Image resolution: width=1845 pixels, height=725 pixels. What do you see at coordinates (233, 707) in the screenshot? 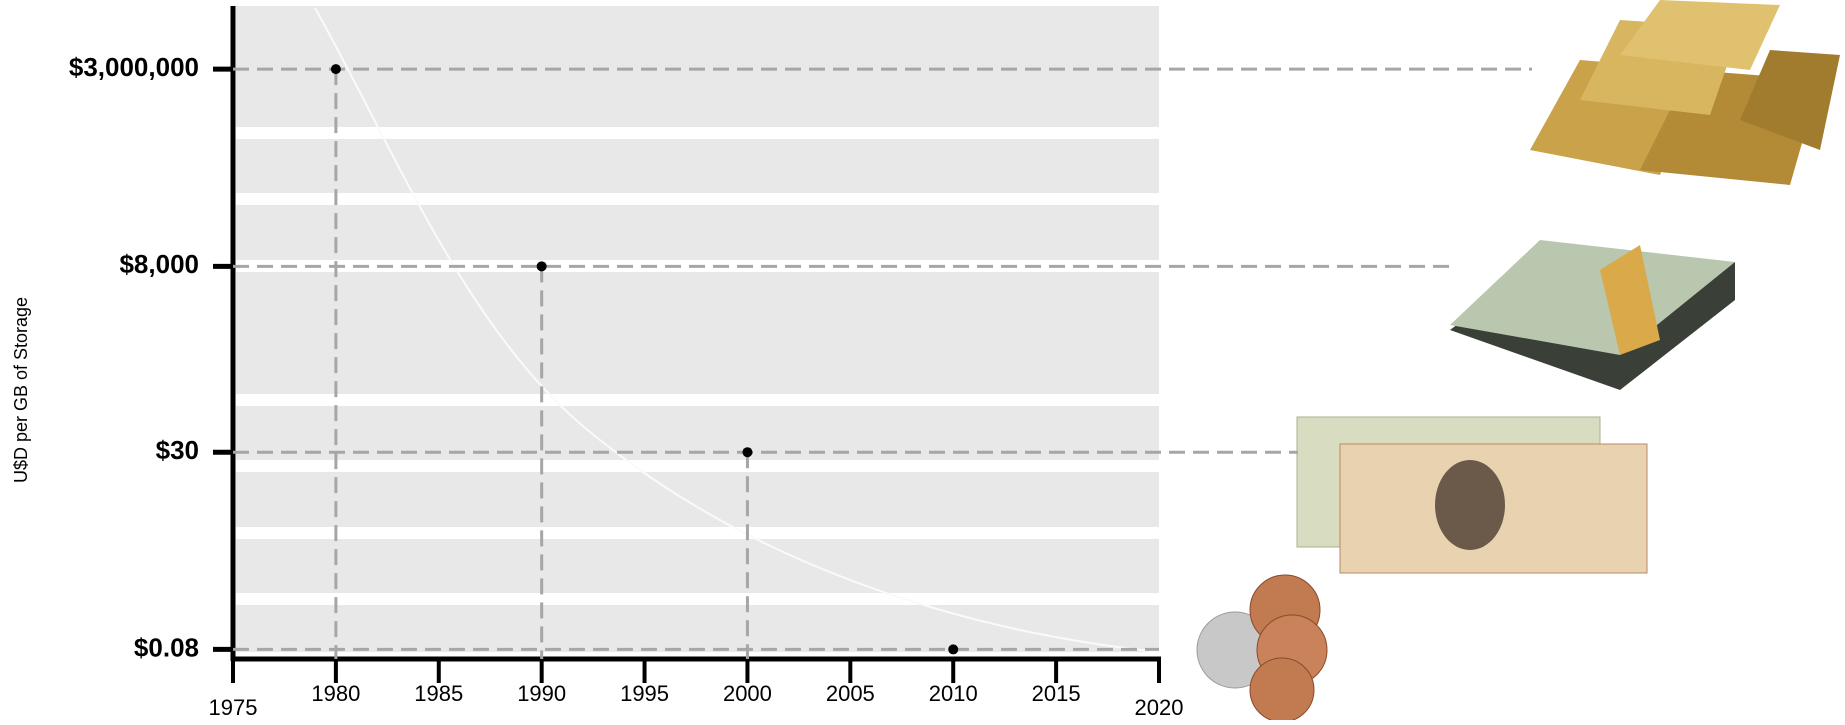
I see `x-tick-label: 1975` at bounding box center [233, 707].